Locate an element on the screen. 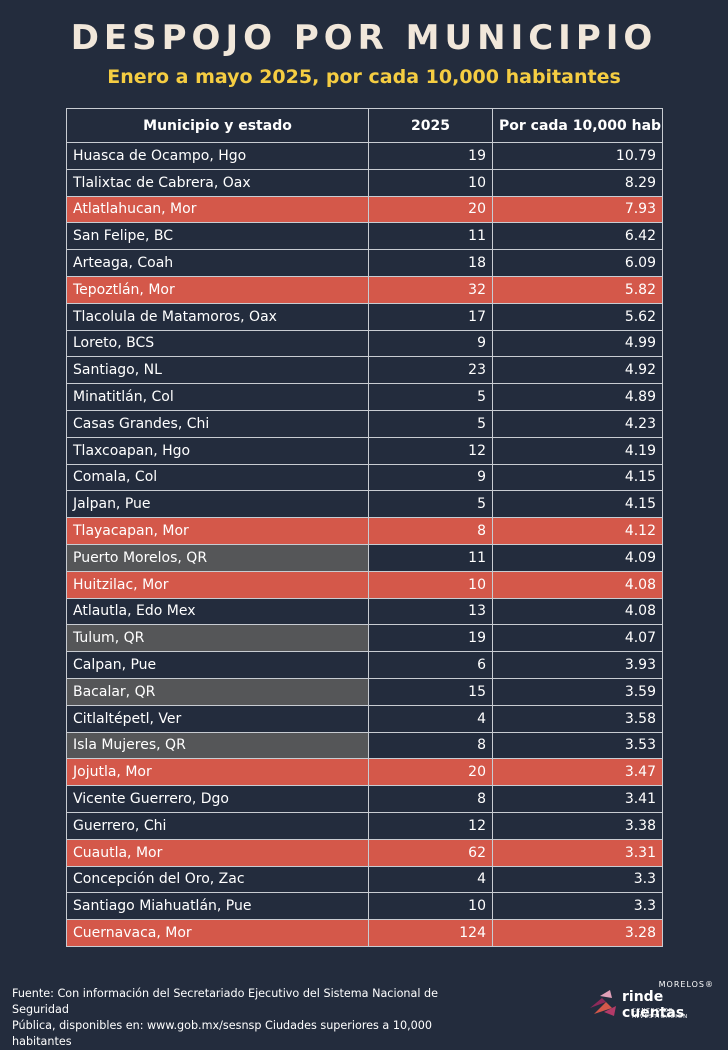 The image size is (728, 1050). table-row: Huitzilac, Mor 10 4.08 is located at coordinates (364, 584).